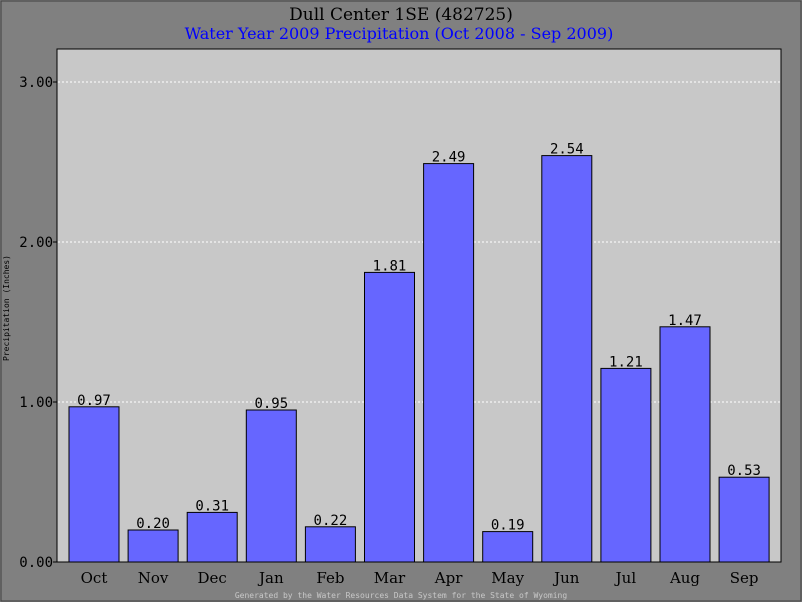 The height and width of the screenshot is (602, 802). What do you see at coordinates (401, 15) in the screenshot?
I see `chart-title: Dull Center 1SE (482725)` at bounding box center [401, 15].